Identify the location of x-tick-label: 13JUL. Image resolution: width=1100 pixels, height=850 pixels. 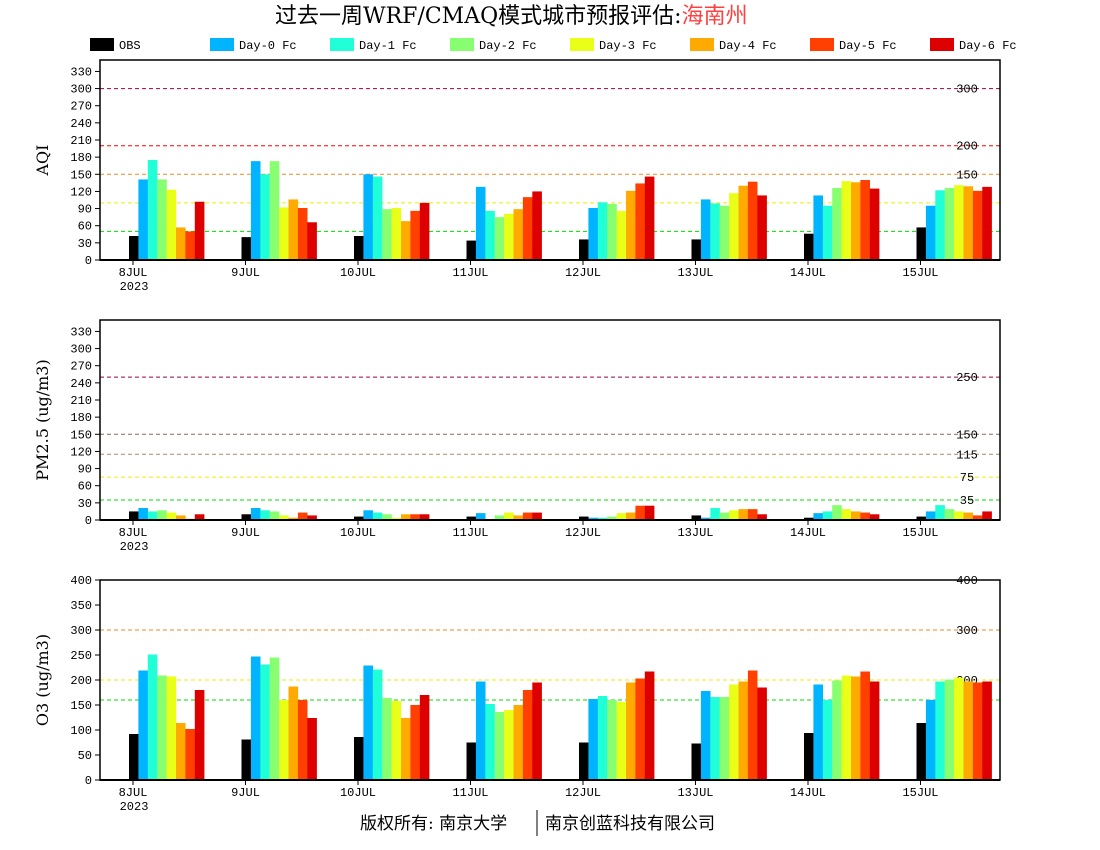
(695, 273).